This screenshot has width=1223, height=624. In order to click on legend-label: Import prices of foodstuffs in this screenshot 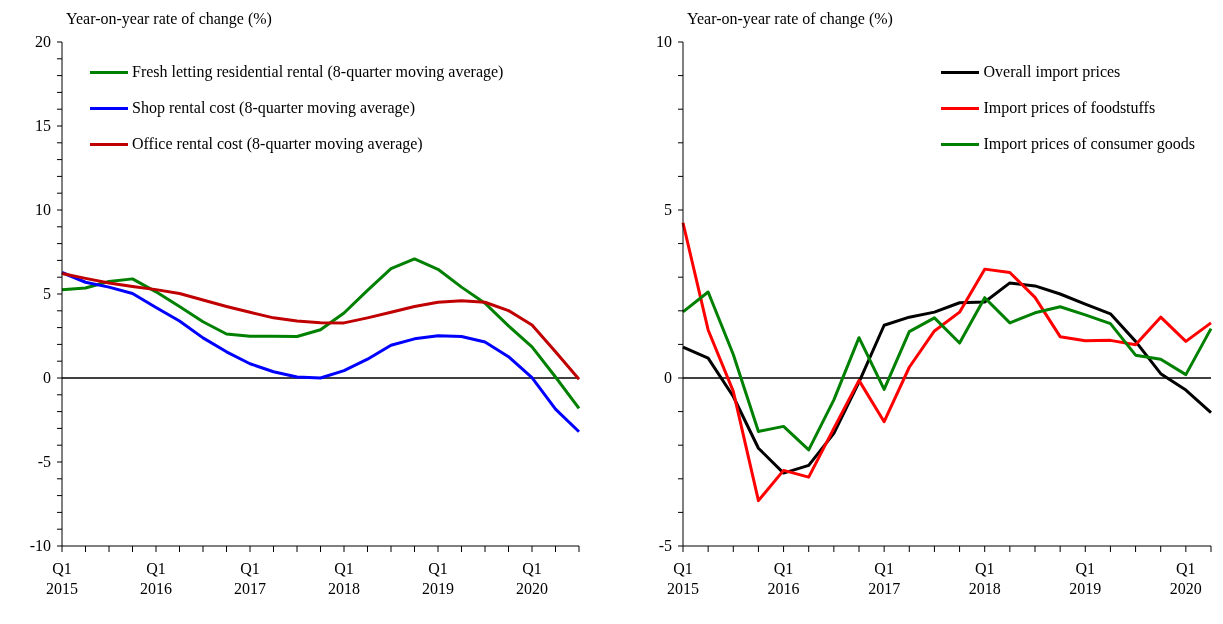, I will do `click(1069, 108)`.